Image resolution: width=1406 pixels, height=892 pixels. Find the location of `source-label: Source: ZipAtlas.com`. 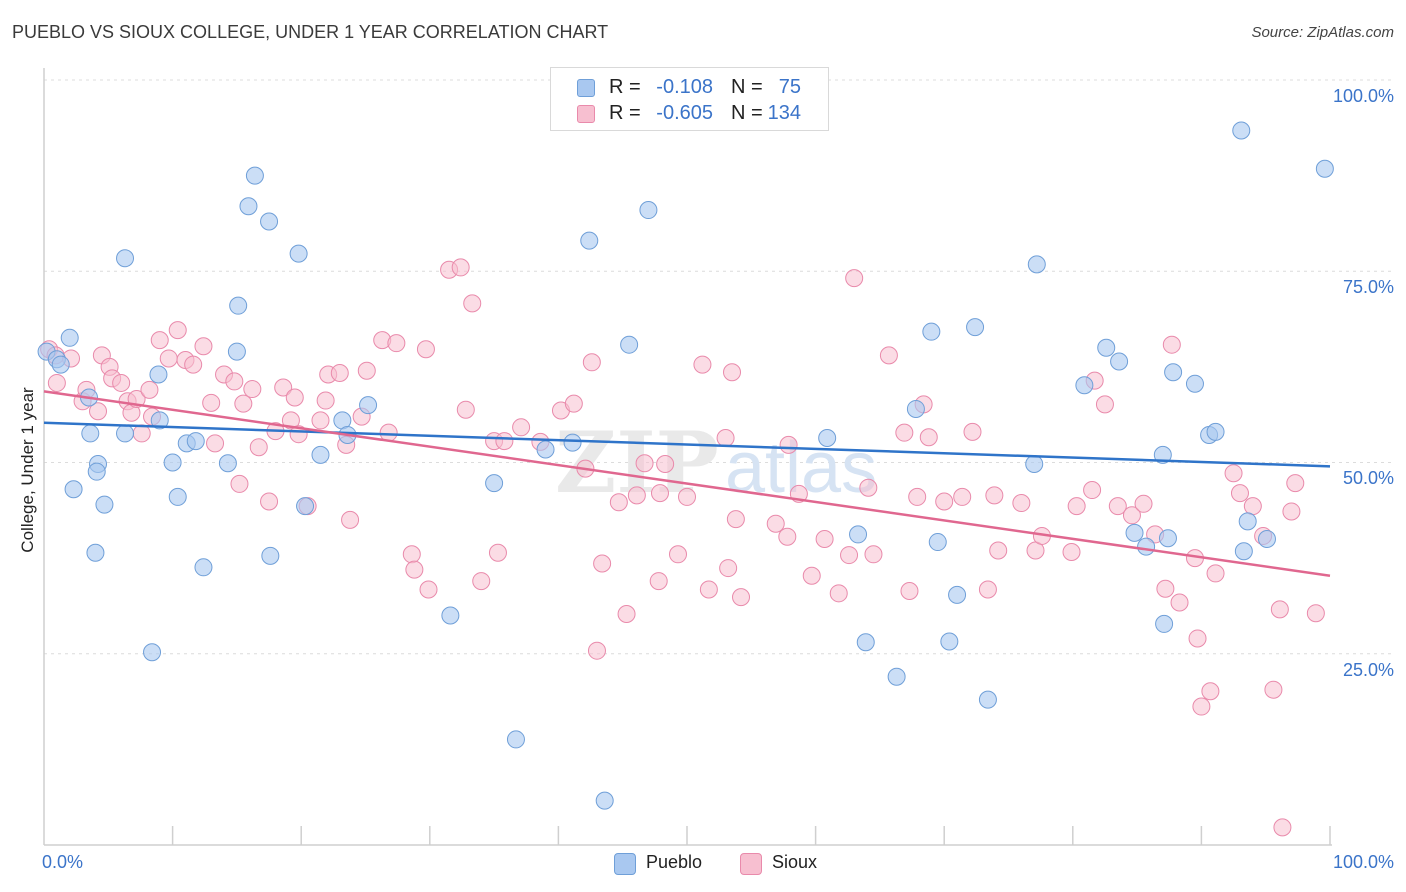

source-label: Source: ZipAtlas.com is located at coordinates (1322, 32).